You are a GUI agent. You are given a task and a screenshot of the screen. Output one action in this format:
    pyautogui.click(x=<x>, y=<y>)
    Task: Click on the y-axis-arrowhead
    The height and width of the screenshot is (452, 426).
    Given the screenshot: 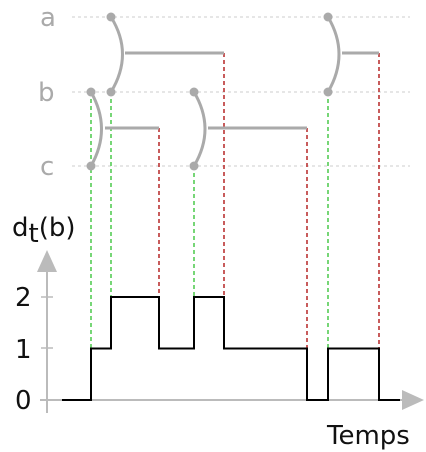 What is the action you would take?
    pyautogui.click(x=47, y=261)
    